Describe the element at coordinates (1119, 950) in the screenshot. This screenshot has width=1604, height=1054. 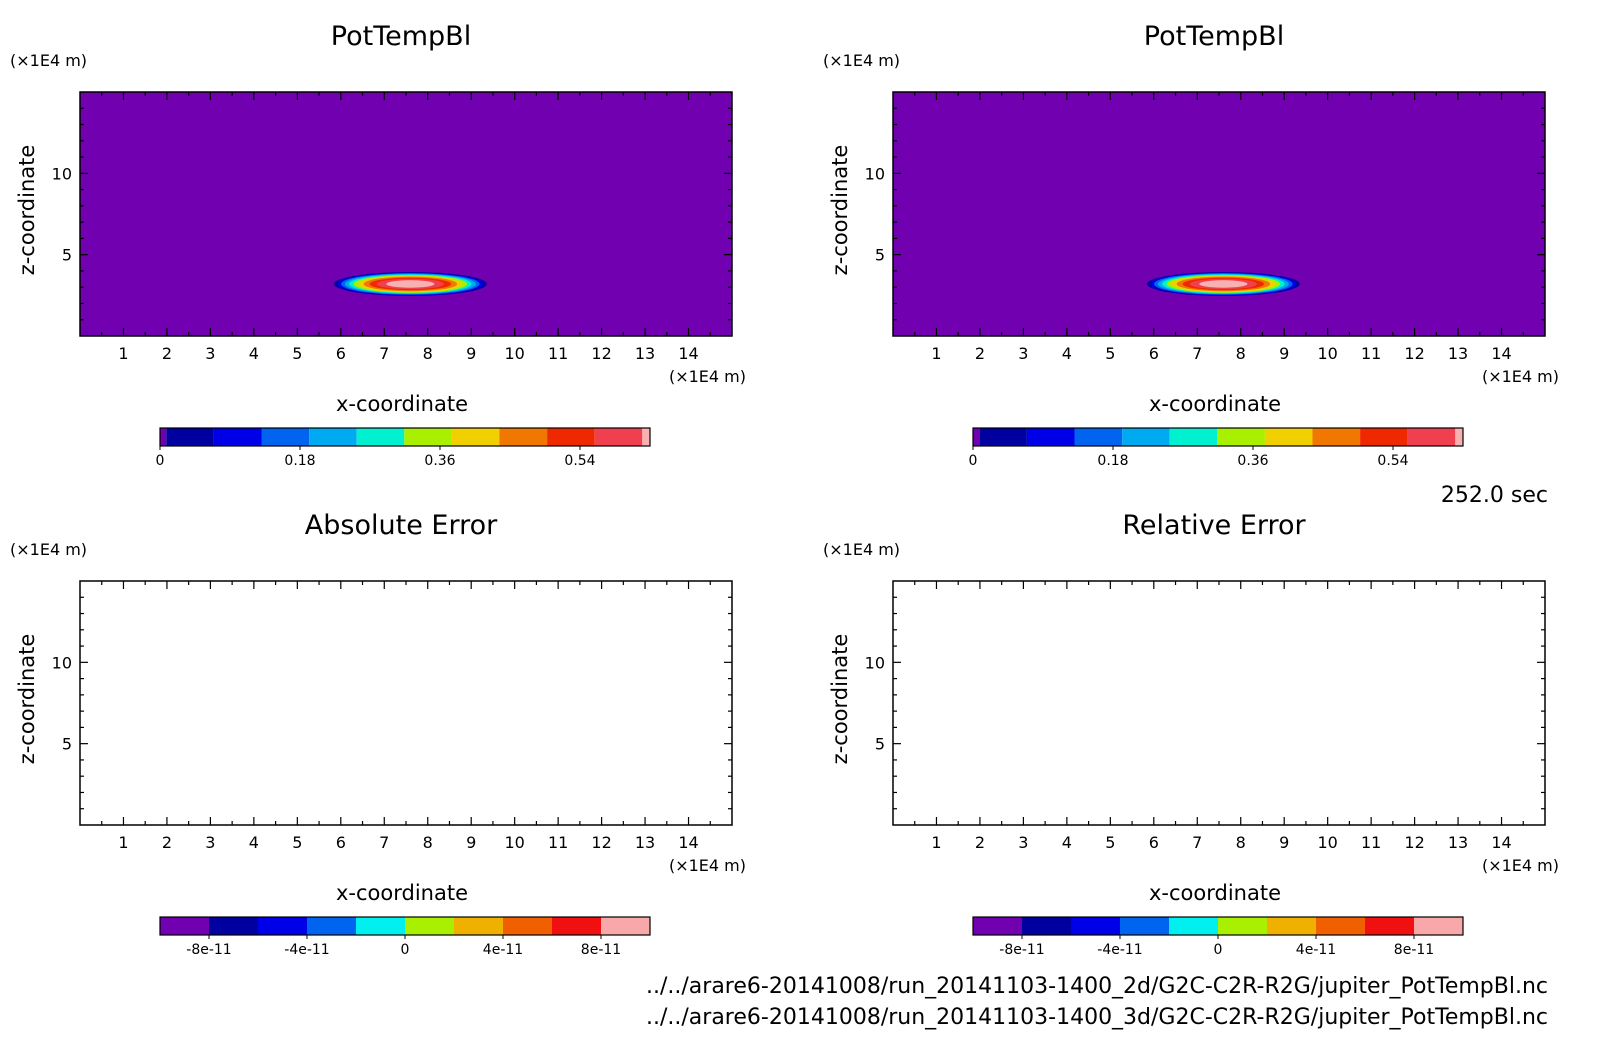
I see `colorbar-tick-label: -4e-11` at that location.